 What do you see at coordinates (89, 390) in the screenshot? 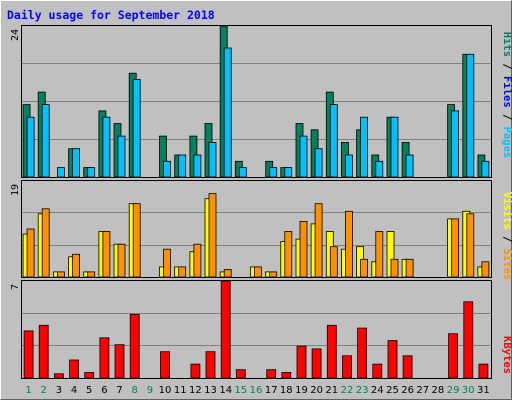
I see `x-tick-label-day-5: 5` at bounding box center [89, 390].